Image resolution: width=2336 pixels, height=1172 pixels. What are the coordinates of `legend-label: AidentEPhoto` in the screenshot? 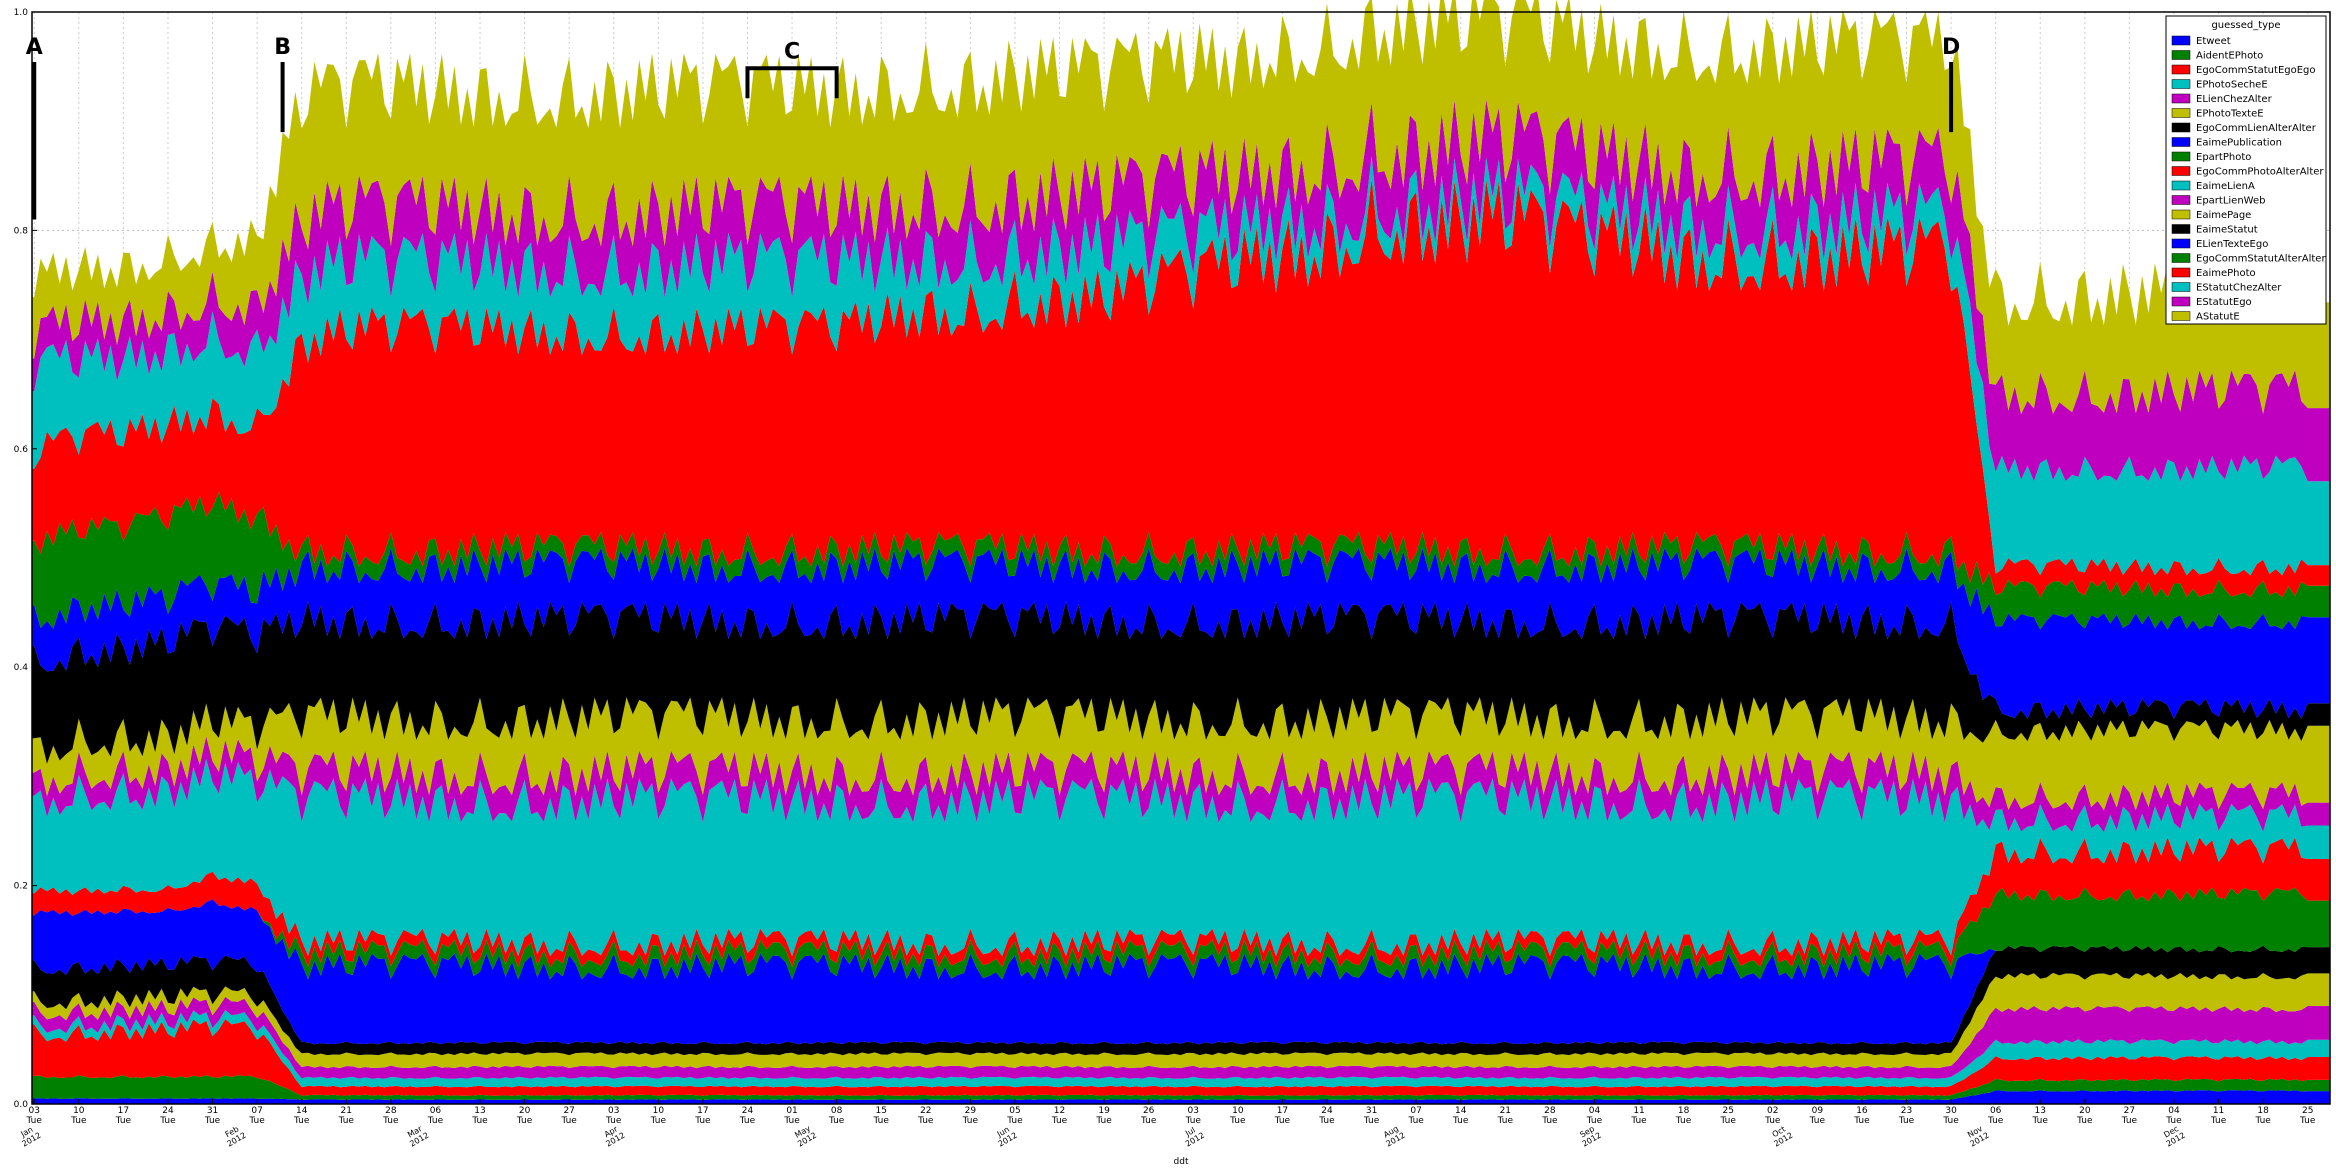 It's located at (2229, 56).